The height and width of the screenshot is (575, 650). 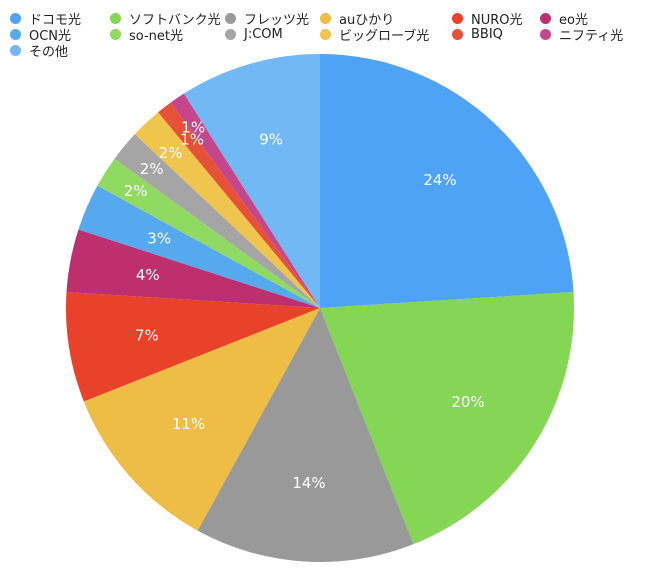 I want to click on legend-label: OCN光, so click(x=50, y=36).